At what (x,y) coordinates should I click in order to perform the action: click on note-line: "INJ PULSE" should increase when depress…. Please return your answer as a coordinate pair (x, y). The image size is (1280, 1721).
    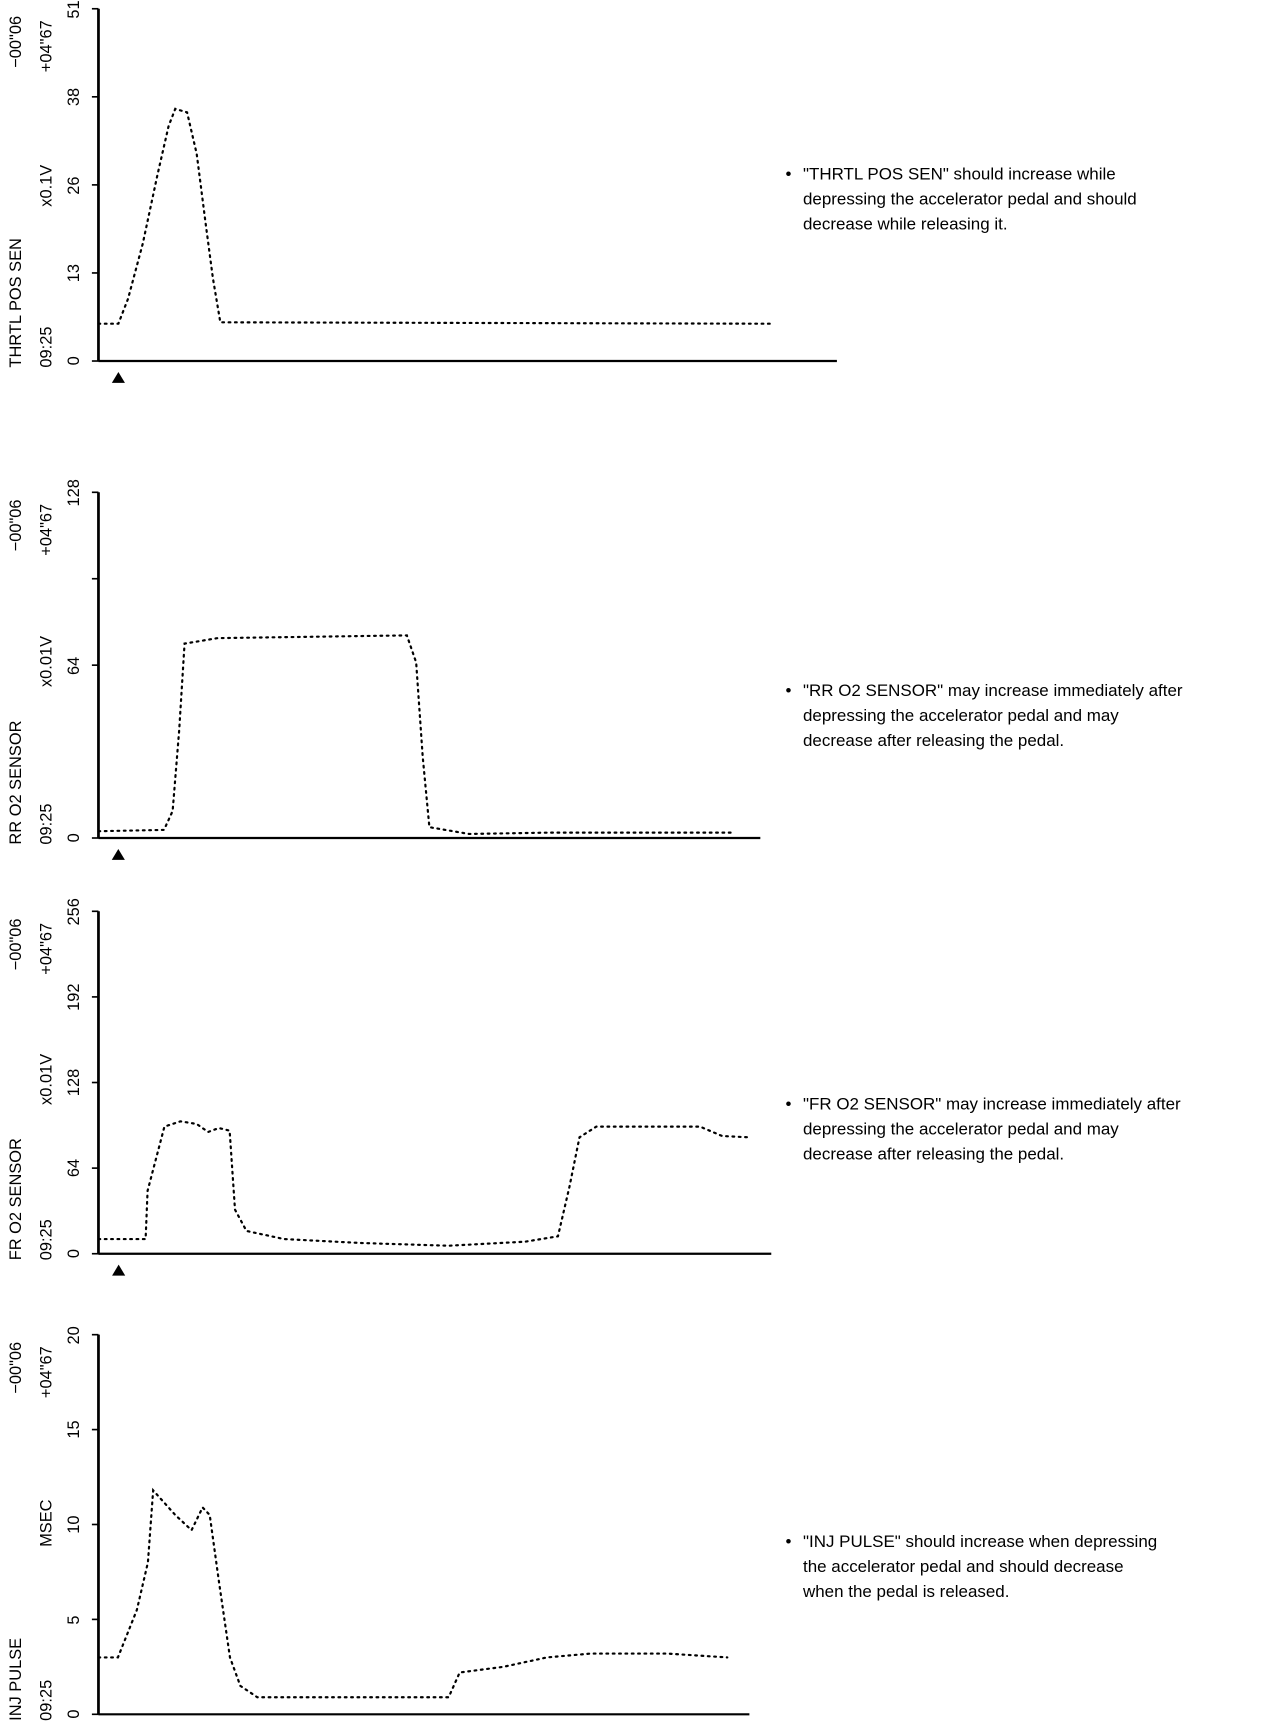
    Looking at the image, I should click on (980, 1542).